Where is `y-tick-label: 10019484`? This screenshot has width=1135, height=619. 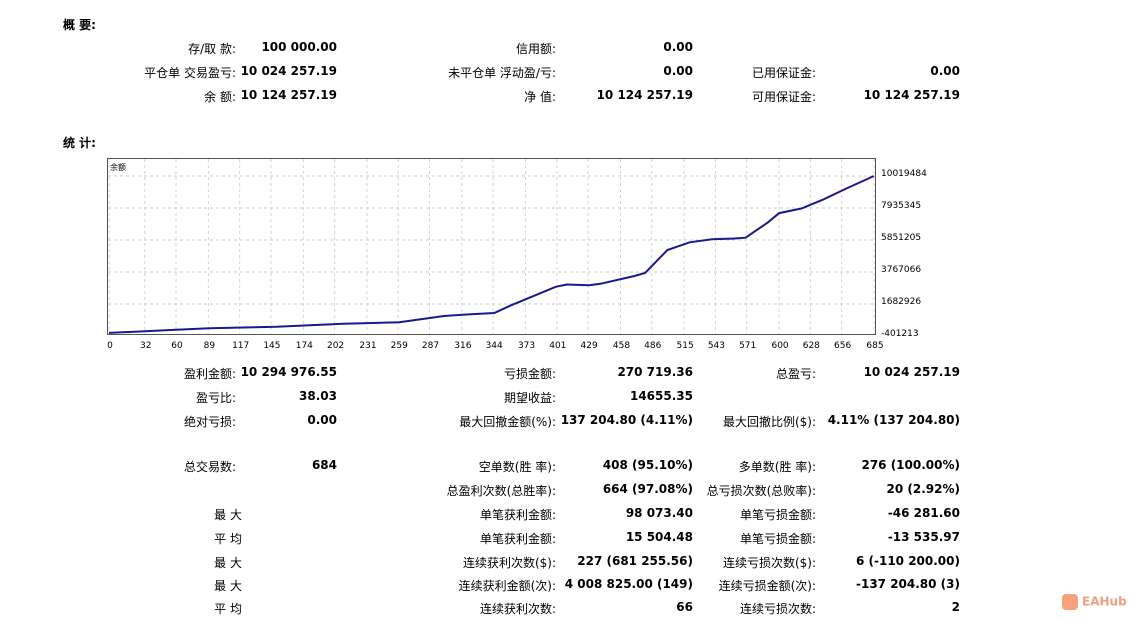 y-tick-label: 10019484 is located at coordinates (904, 174).